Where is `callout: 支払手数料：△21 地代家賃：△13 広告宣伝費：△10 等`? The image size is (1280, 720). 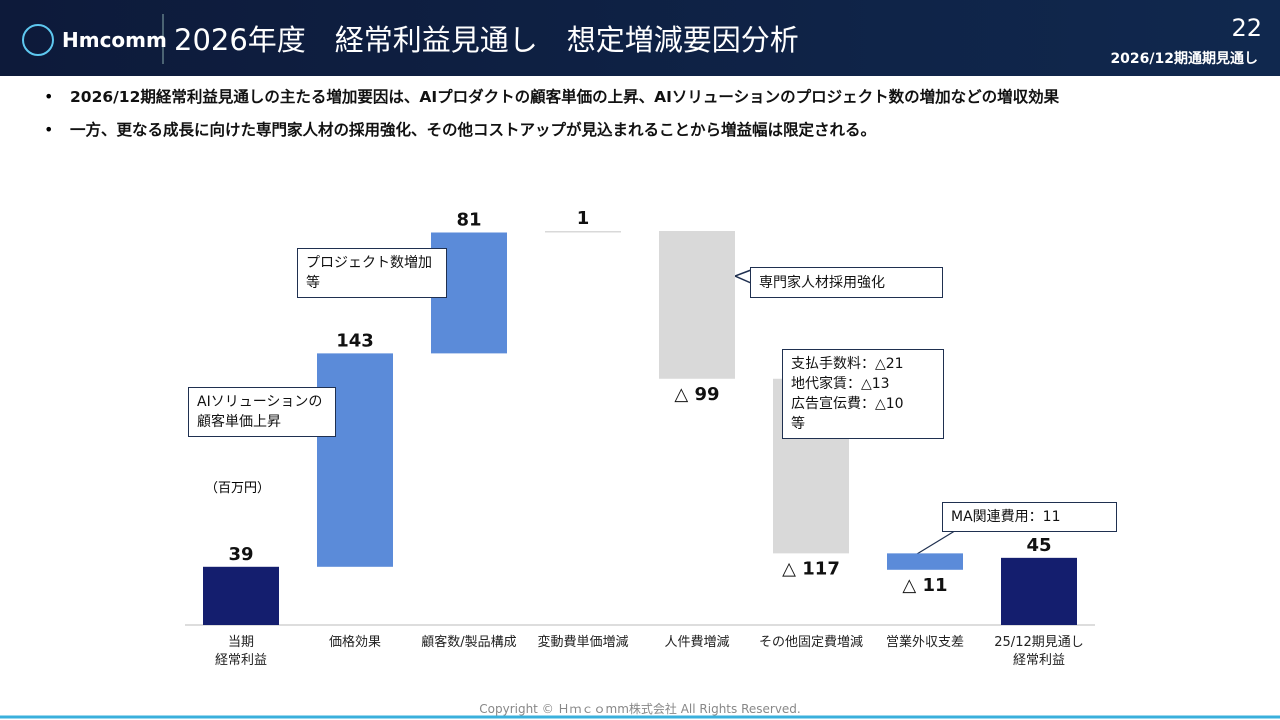
callout: 支払手数料：△21 地代家賃：△13 広告宣伝費：△10 等 is located at coordinates (863, 394).